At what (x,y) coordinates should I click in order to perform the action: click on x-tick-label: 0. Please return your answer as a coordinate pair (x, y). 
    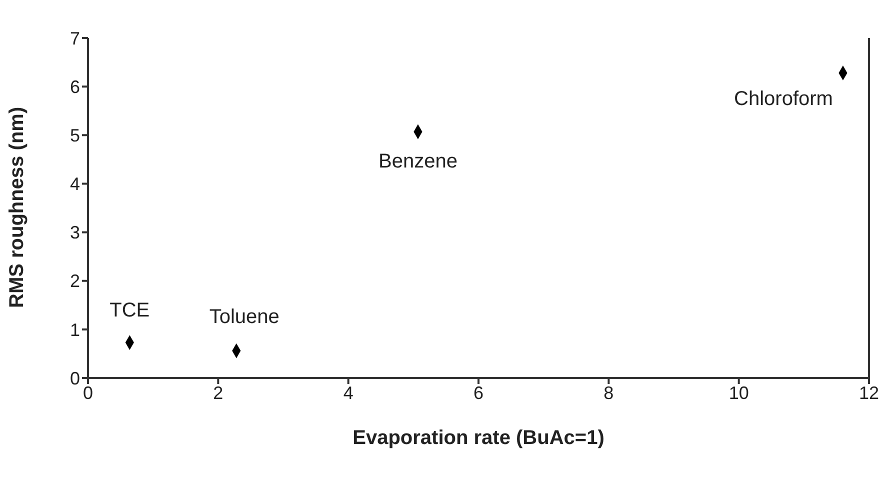
    Looking at the image, I should click on (88, 392).